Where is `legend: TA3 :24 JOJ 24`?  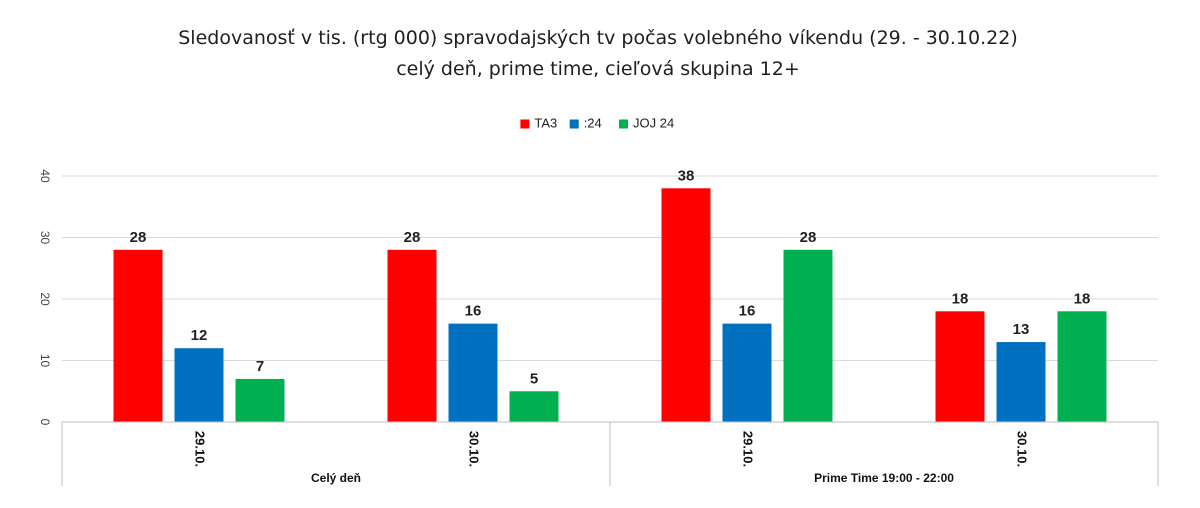 legend: TA3 :24 JOJ 24 is located at coordinates (597, 122).